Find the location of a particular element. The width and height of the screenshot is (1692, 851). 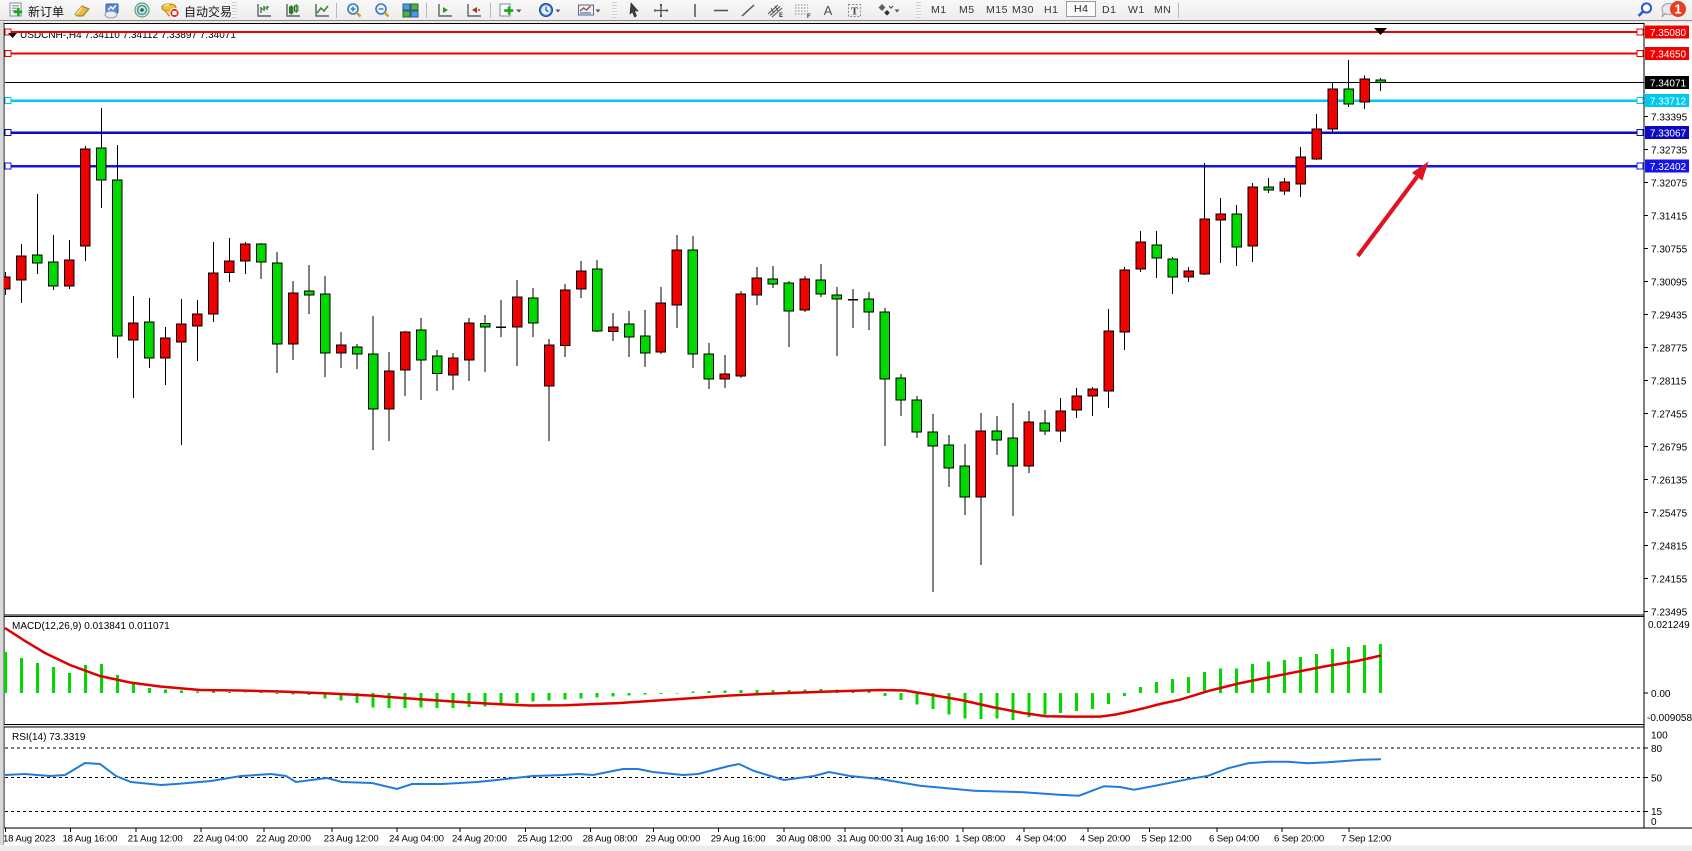

svg-text: RSI(14) 73.3319 is located at coordinates (49, 737).